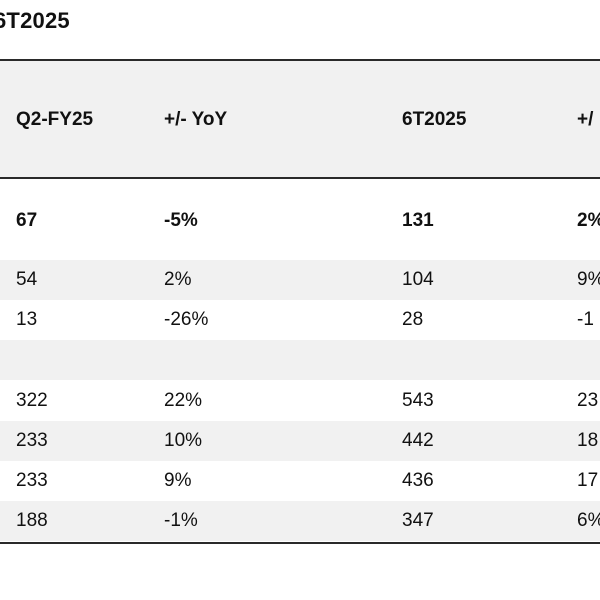 This screenshot has width=600, height=600. I want to click on table-cell: 347, so click(418, 520).